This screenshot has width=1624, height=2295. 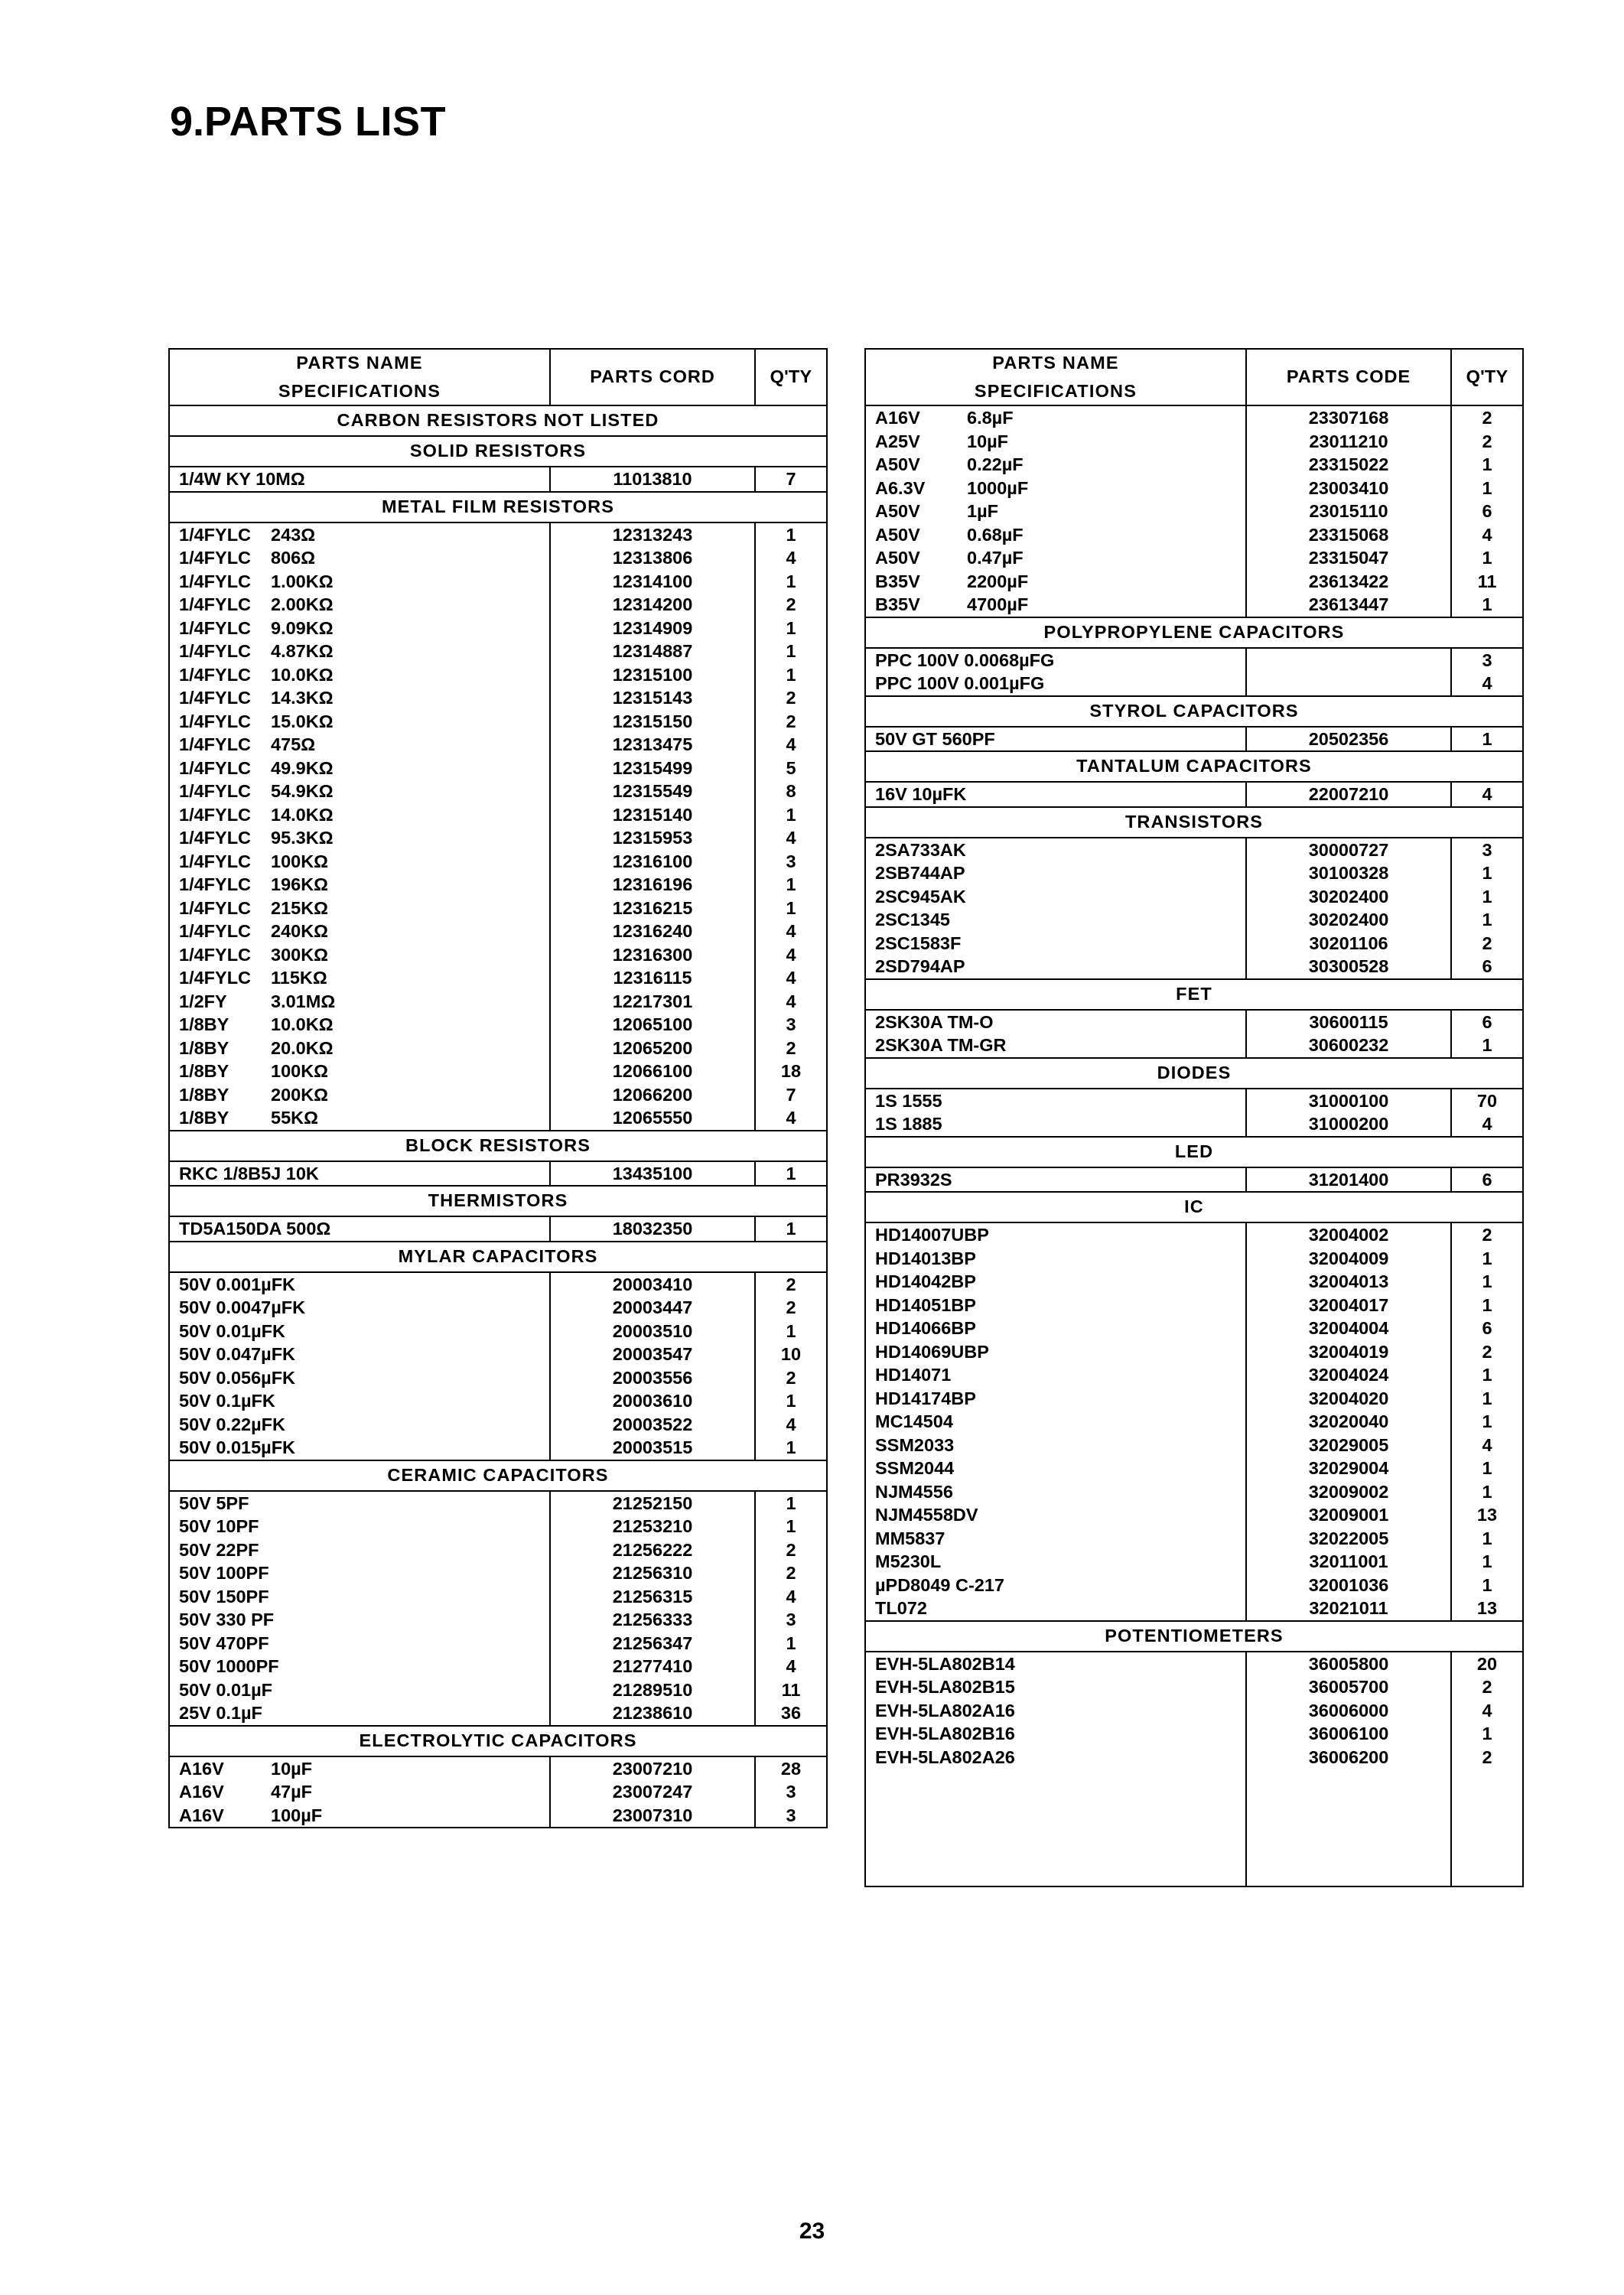 I want to click on row-name-cell: B35V 4700µF, so click(x=1055, y=605).